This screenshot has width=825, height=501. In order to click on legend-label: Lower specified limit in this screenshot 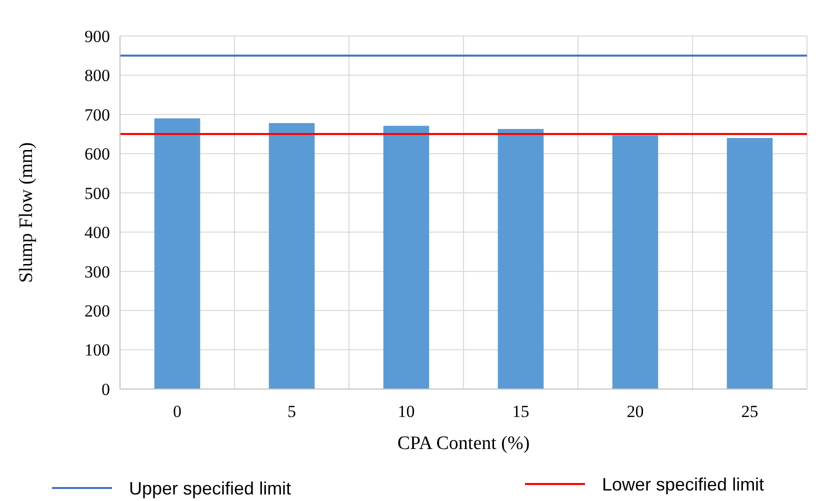, I will do `click(683, 484)`.